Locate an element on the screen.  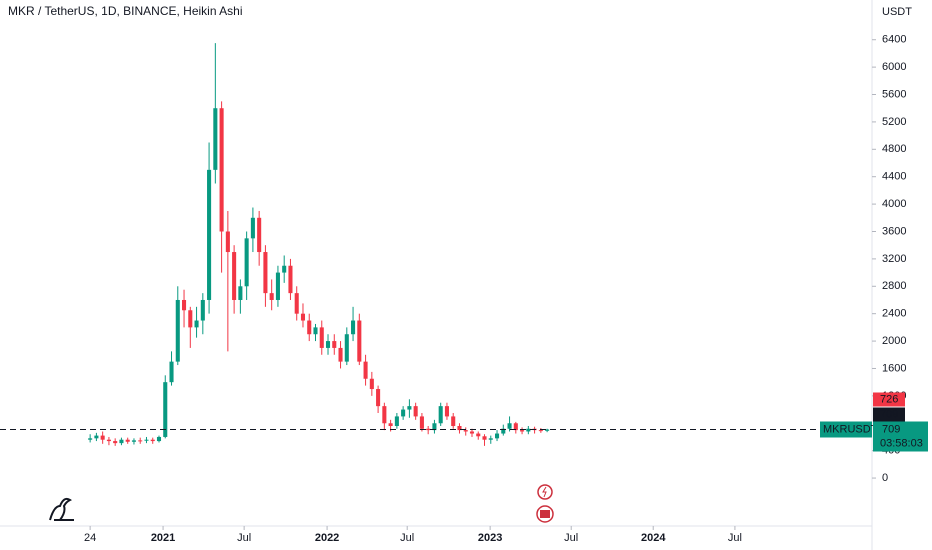
y-tick-label: 5600 is located at coordinates (894, 94).